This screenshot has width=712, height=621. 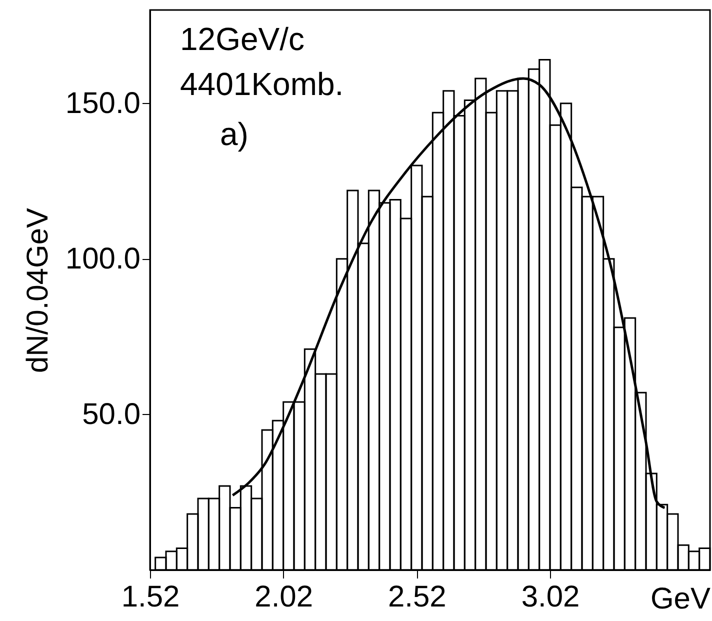 I want to click on y-tick-label: 50.0, so click(x=111, y=414).